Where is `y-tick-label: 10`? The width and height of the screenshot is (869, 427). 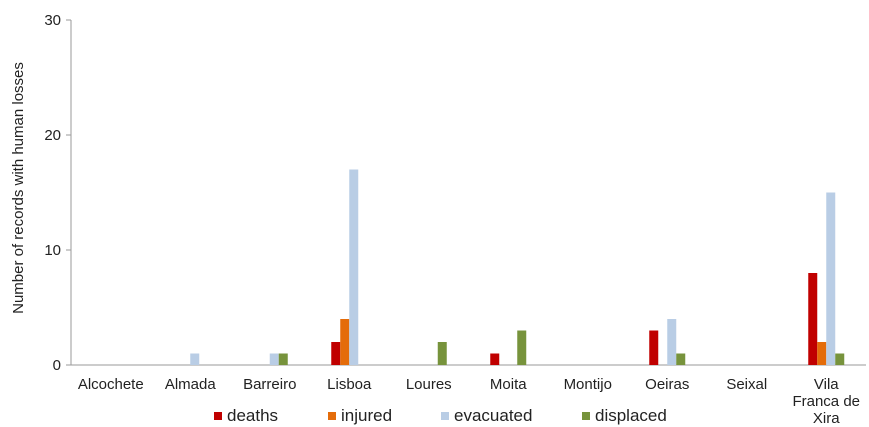 y-tick-label: 10 is located at coordinates (52, 250).